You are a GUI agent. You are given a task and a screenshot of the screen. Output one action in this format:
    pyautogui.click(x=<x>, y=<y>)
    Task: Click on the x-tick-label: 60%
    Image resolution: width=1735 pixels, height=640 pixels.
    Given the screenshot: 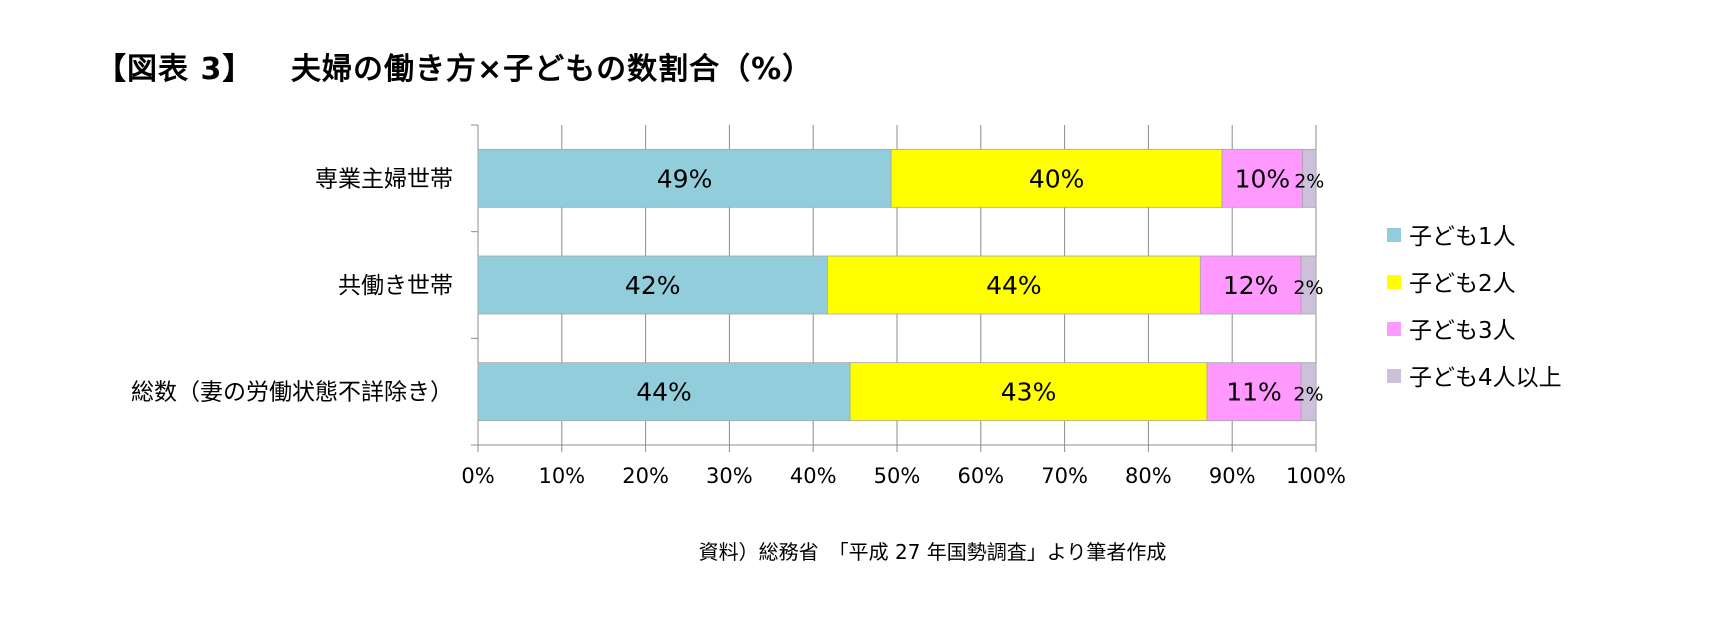 What is the action you would take?
    pyautogui.click(x=980, y=476)
    